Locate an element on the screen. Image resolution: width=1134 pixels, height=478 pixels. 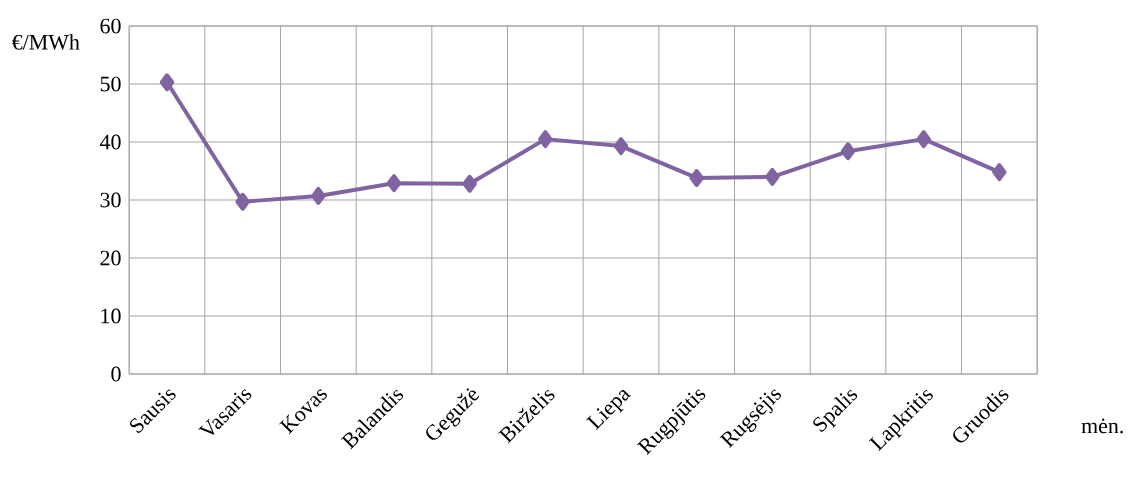
x-axis-title: mėn. is located at coordinates (1102, 426).